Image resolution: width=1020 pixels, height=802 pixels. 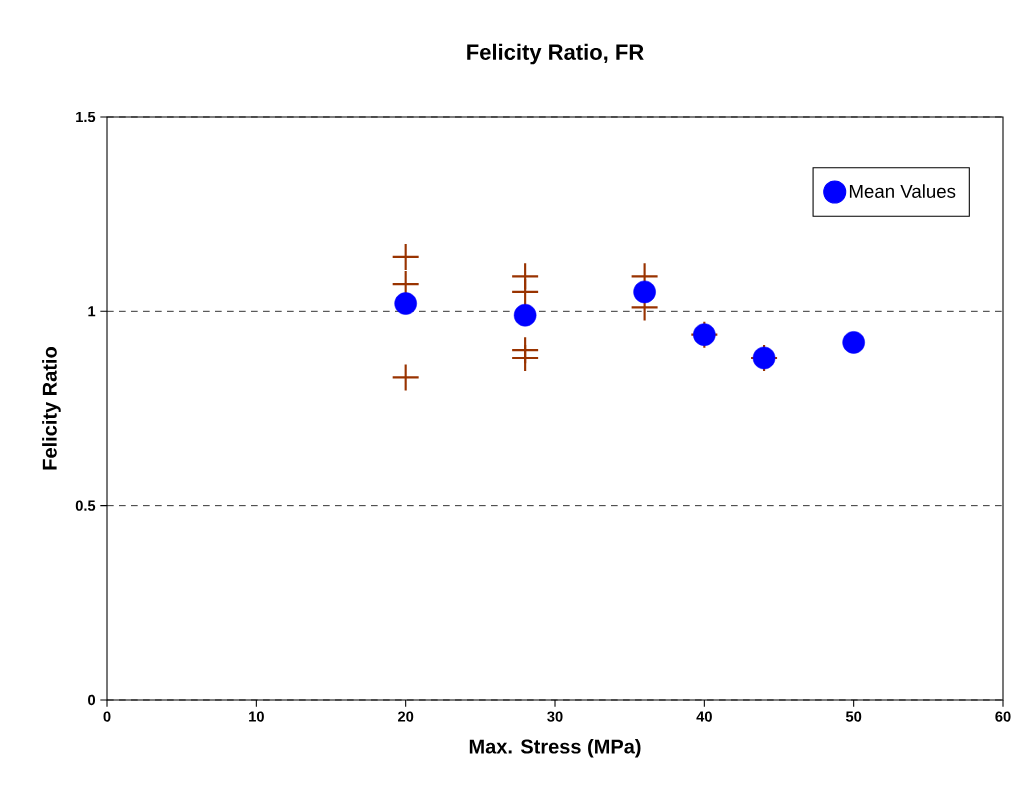 What do you see at coordinates (704, 716) in the screenshot?
I see `x-tick-label: 40` at bounding box center [704, 716].